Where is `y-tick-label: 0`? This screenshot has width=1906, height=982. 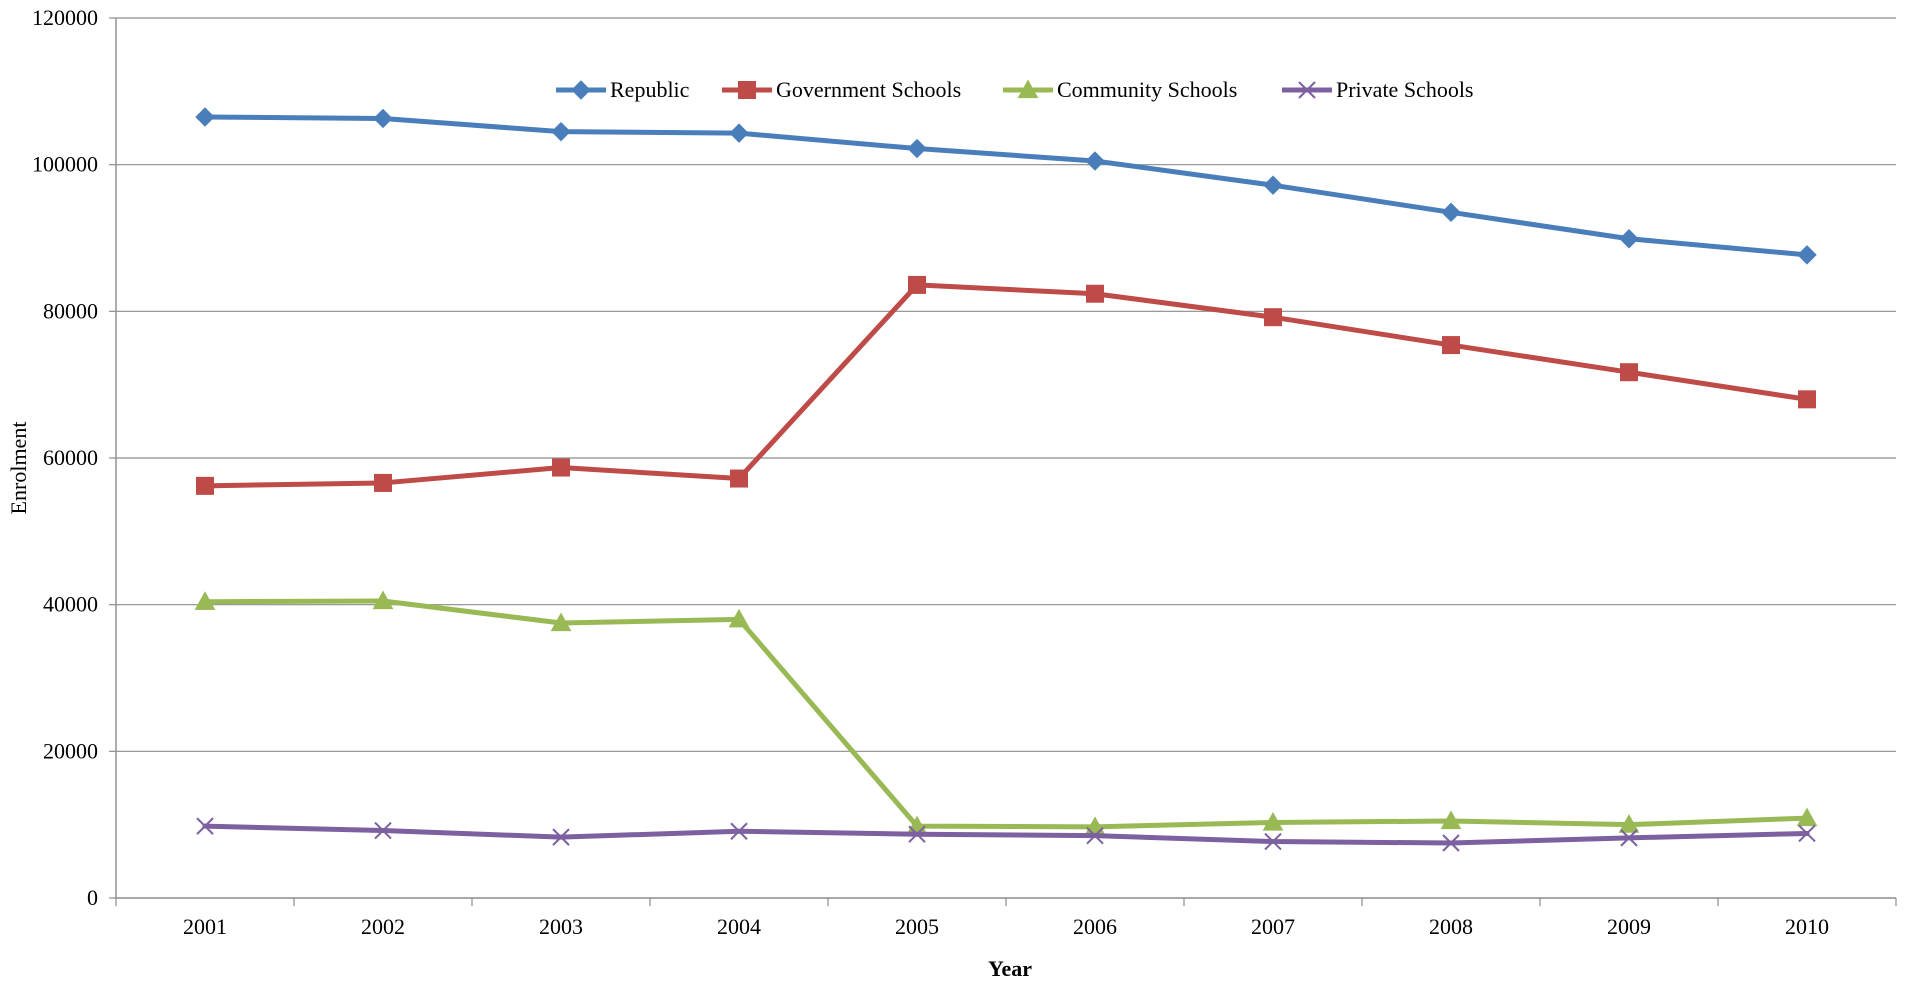
y-tick-label: 0 is located at coordinates (92, 897).